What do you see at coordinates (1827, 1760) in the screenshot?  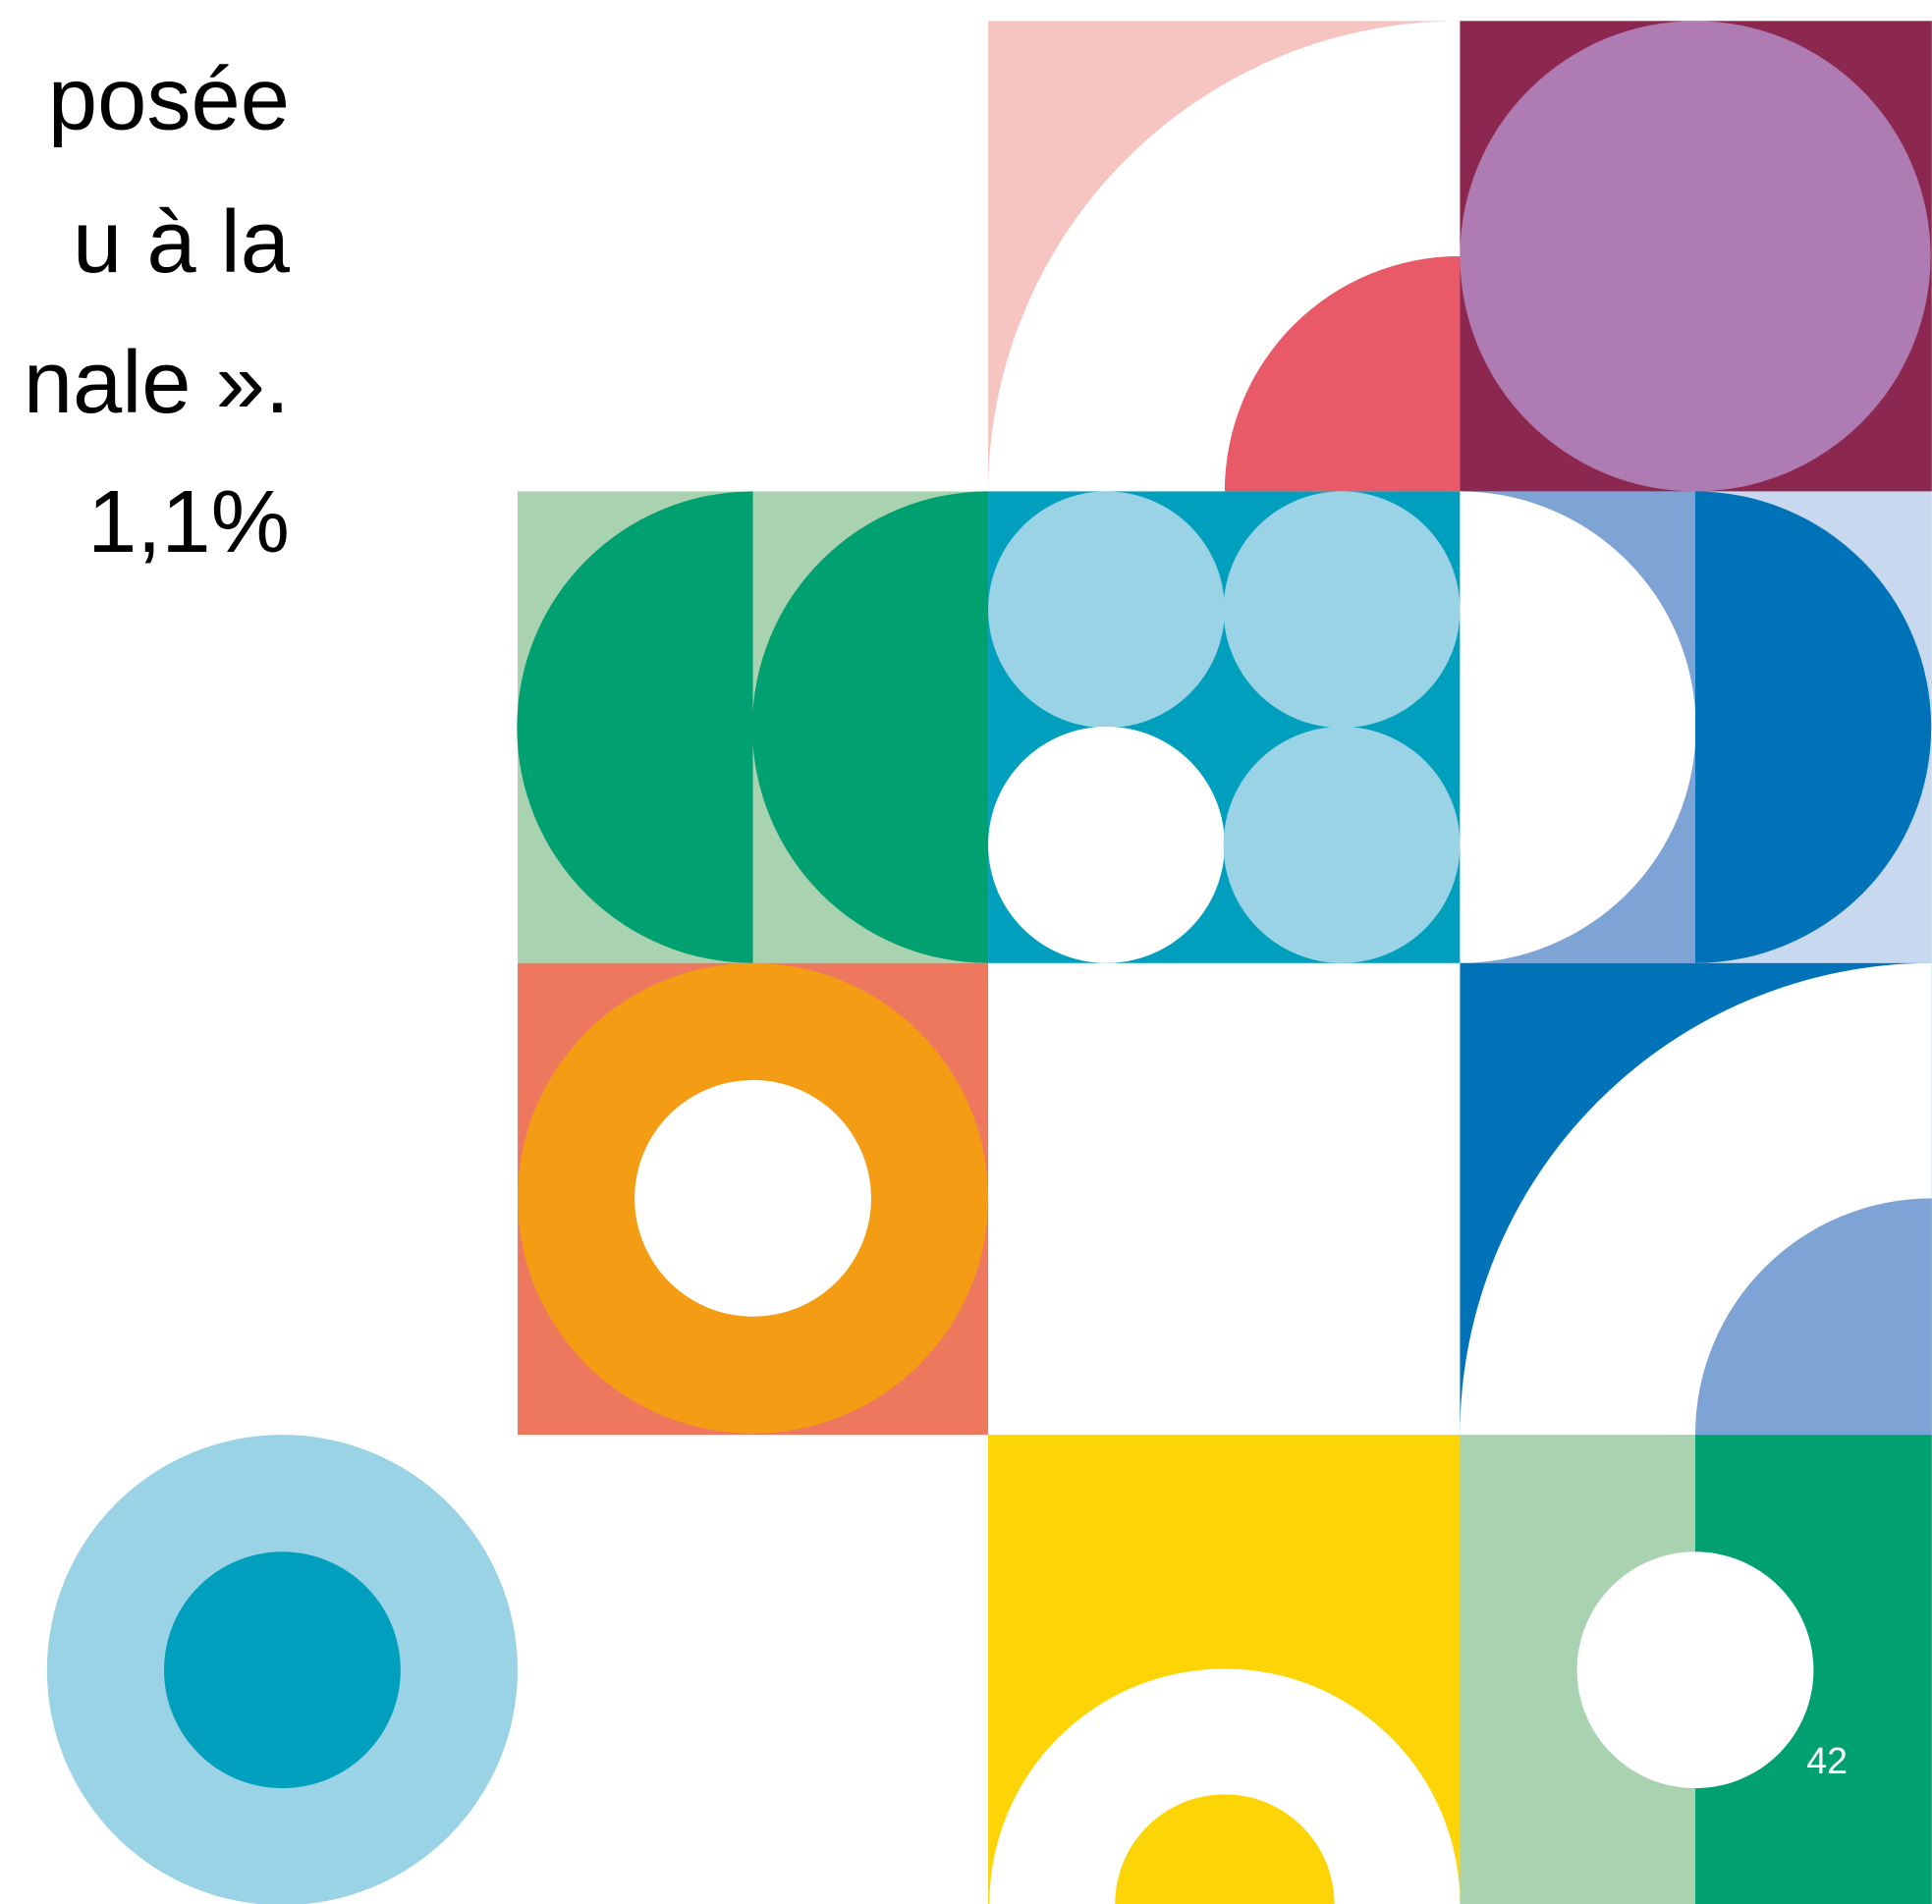 I see `page-number: 42` at bounding box center [1827, 1760].